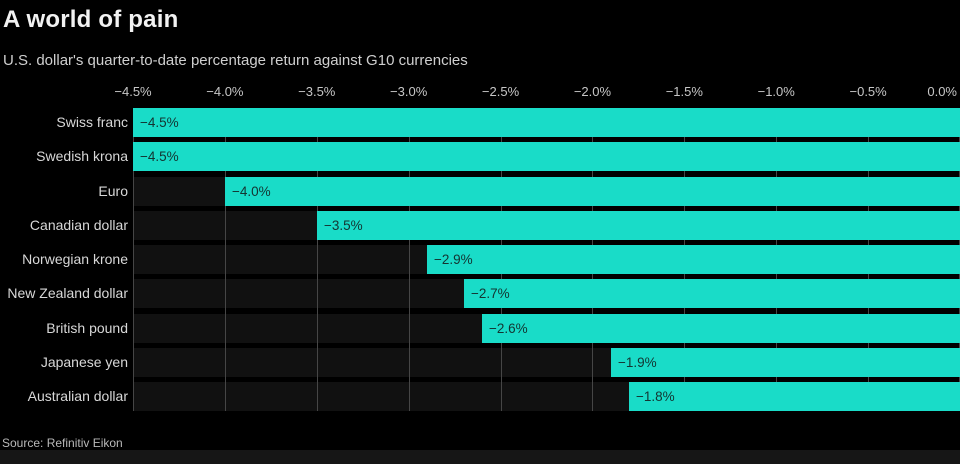 This screenshot has height=464, width=960. I want to click on bar-value-label: −1.8%, so click(655, 396).